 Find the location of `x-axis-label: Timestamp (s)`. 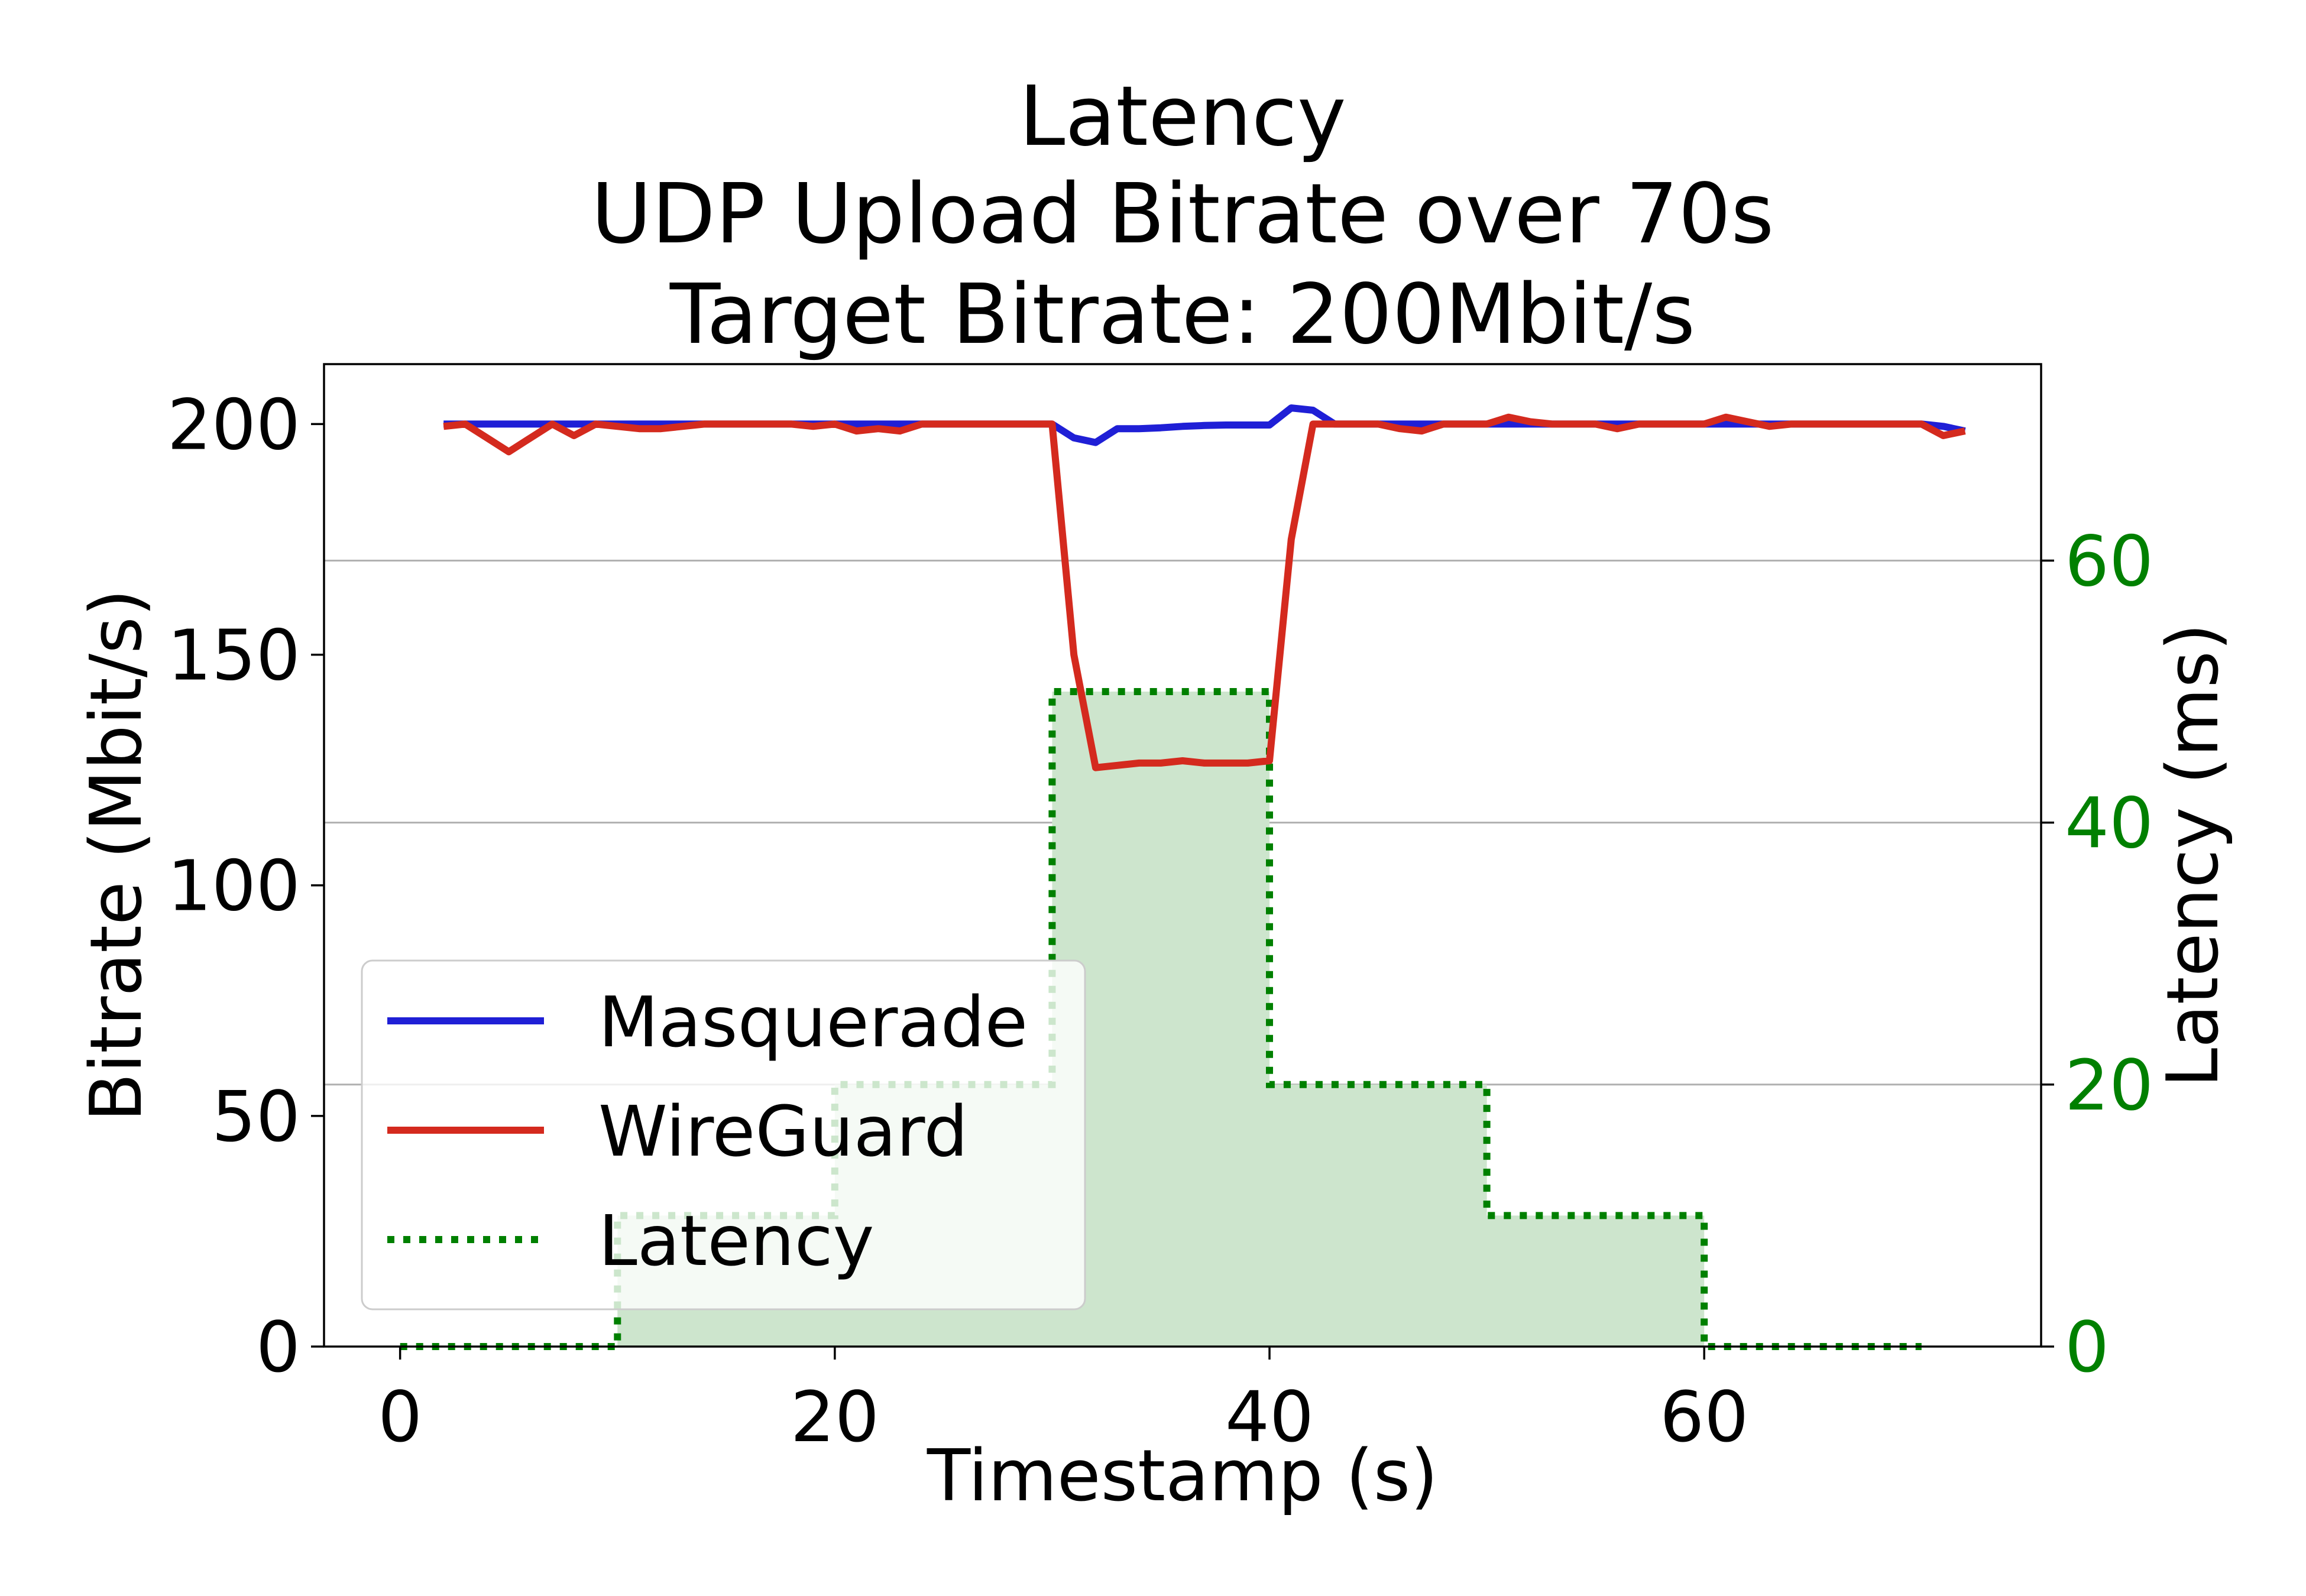

x-axis-label: Timestamp (s) is located at coordinates (1182, 1476).